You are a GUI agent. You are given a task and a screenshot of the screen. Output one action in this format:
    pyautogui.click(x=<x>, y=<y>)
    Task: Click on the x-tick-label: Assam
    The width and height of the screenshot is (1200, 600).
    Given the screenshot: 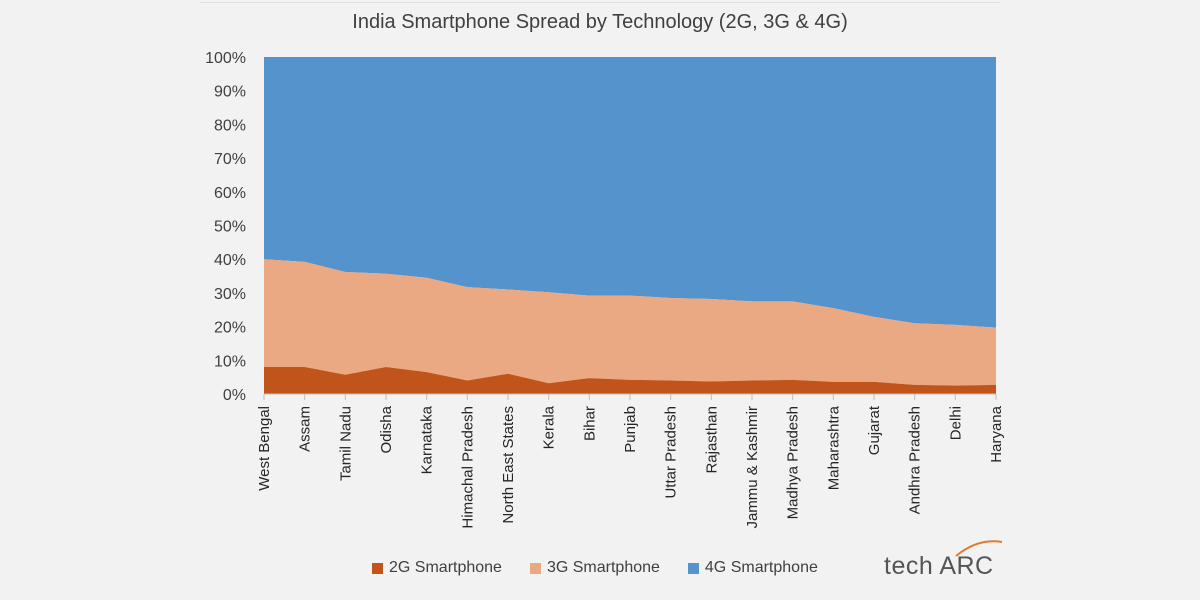 What is the action you would take?
    pyautogui.click(x=305, y=429)
    